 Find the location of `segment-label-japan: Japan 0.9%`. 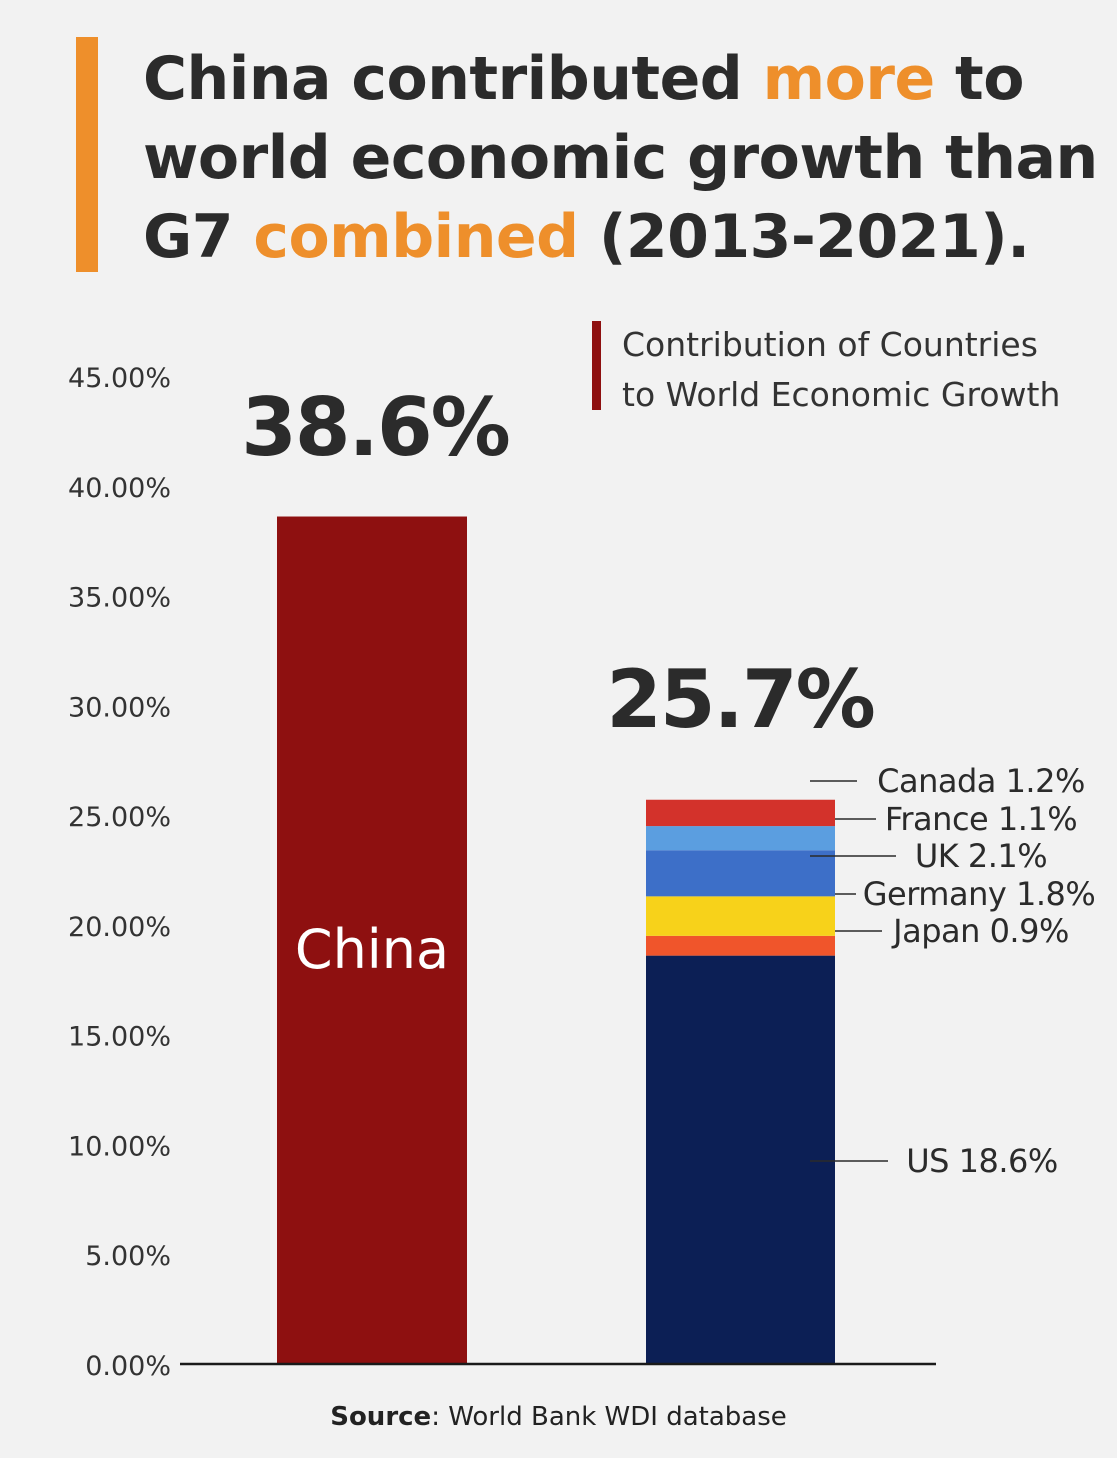

segment-label-japan: Japan 0.9% is located at coordinates (980, 931).